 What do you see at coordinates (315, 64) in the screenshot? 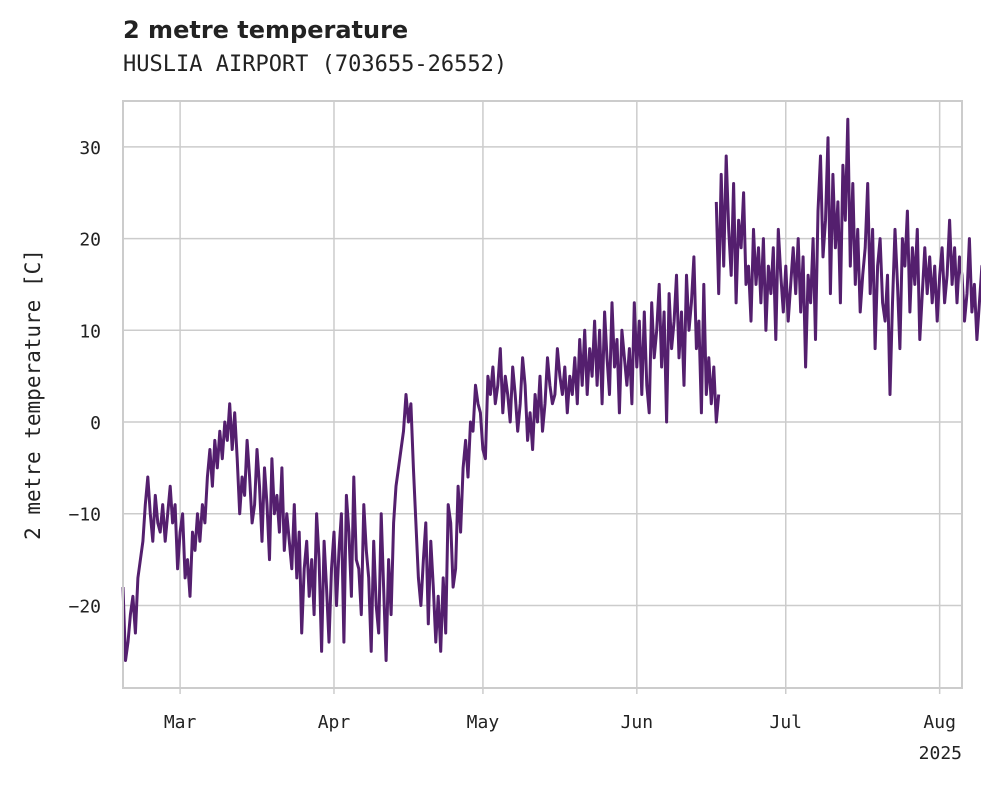
I see `chart-subtitle: HUSLIA AIRPORT (703655-26552)` at bounding box center [315, 64].